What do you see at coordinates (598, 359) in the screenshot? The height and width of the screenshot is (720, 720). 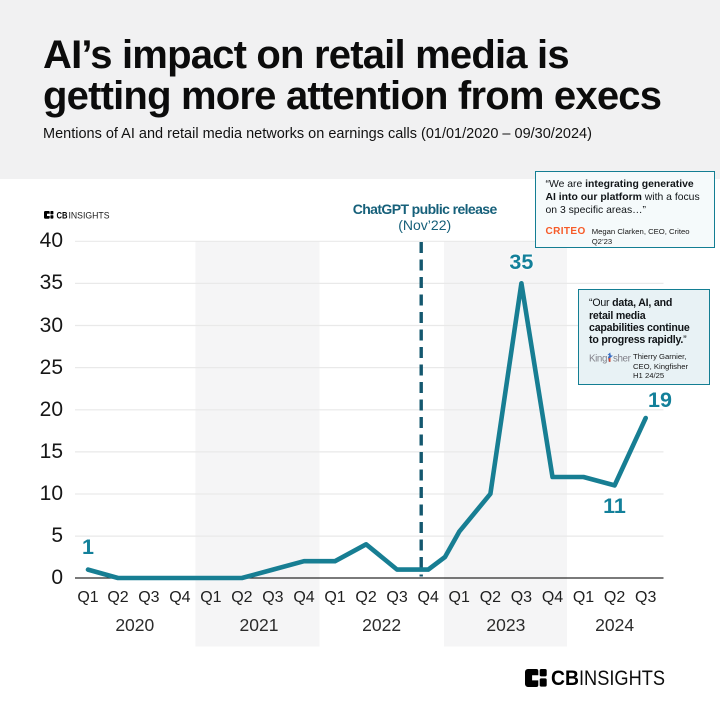 I see `svg-text: King` at bounding box center [598, 359].